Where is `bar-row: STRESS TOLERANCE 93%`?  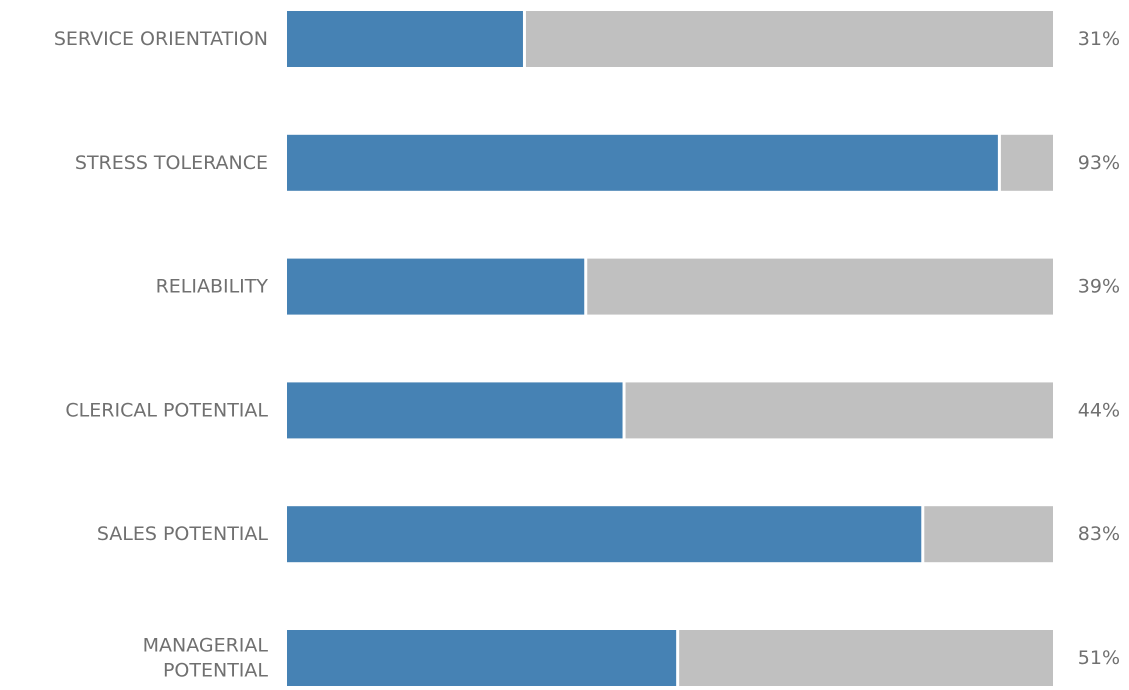
bar-row: STRESS TOLERANCE 93% is located at coordinates (597, 162).